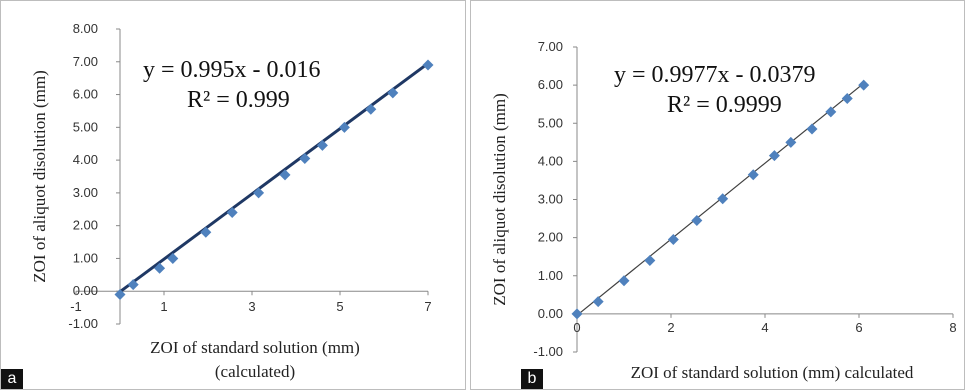 The width and height of the screenshot is (965, 391). What do you see at coordinates (85, 28) in the screenshot?
I see `y-tick-label: 8.00` at bounding box center [85, 28].